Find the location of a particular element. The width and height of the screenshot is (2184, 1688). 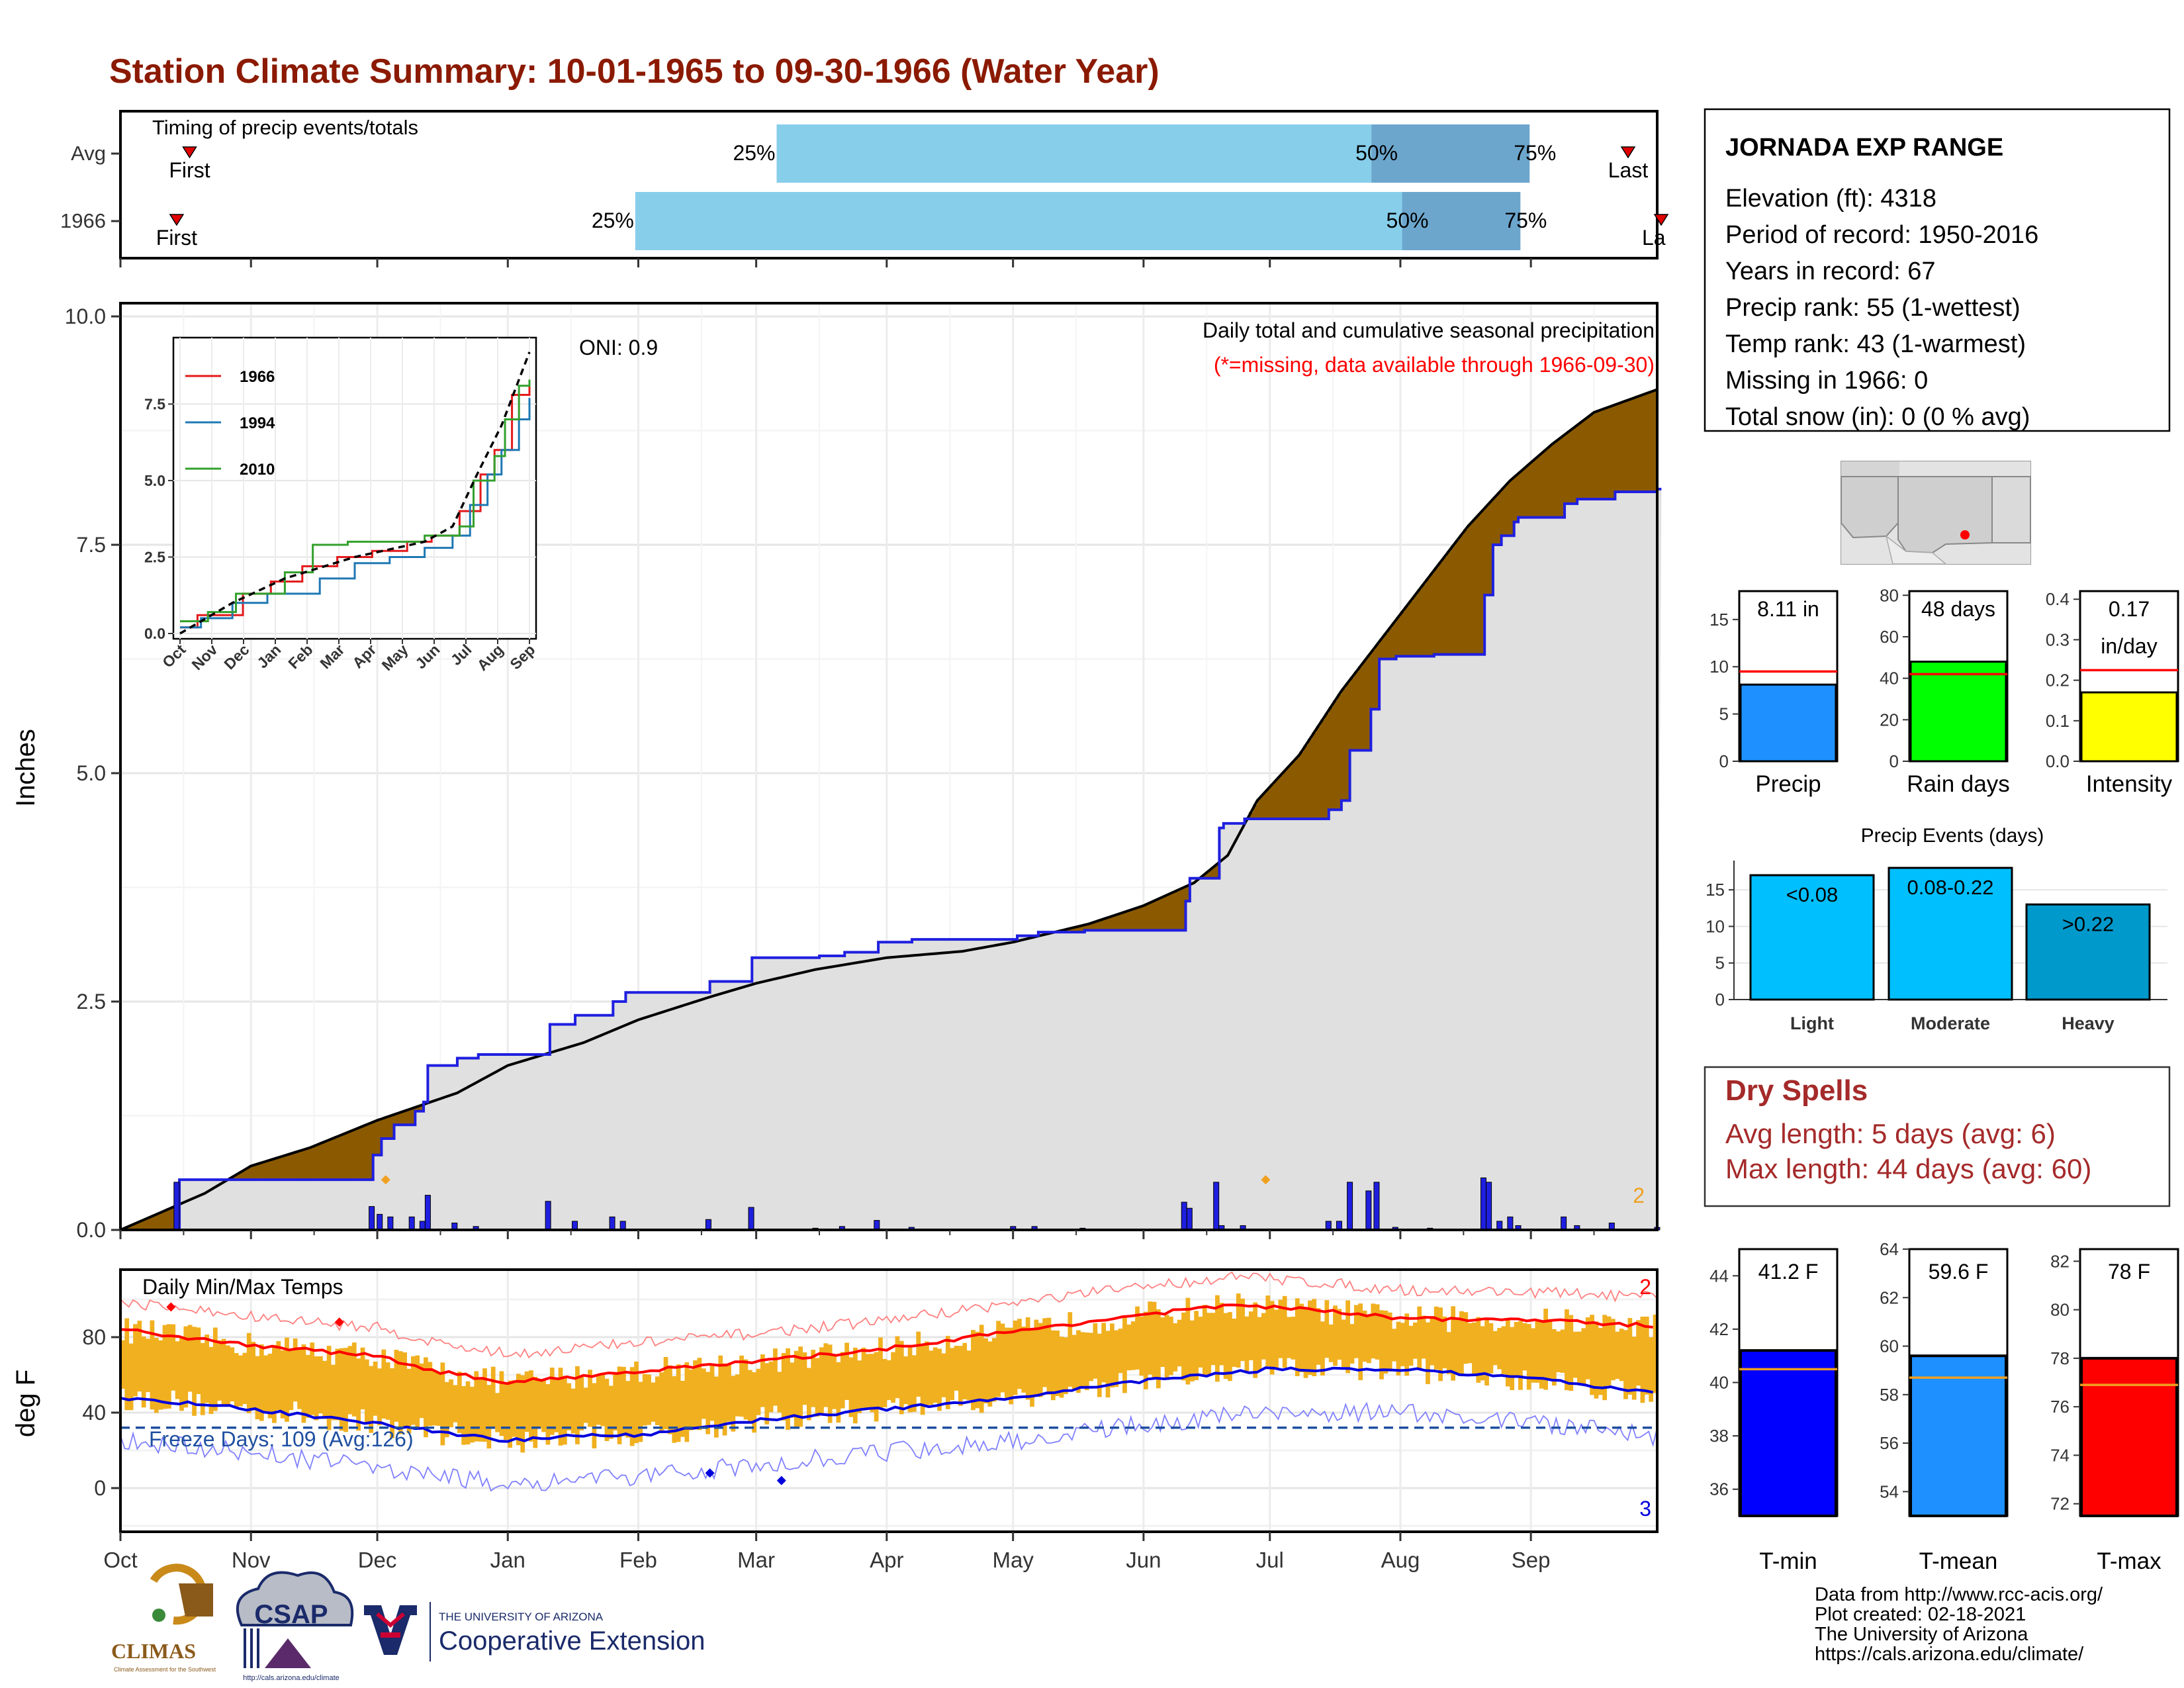

timing-row-1966: 1966 is located at coordinates (83, 220).